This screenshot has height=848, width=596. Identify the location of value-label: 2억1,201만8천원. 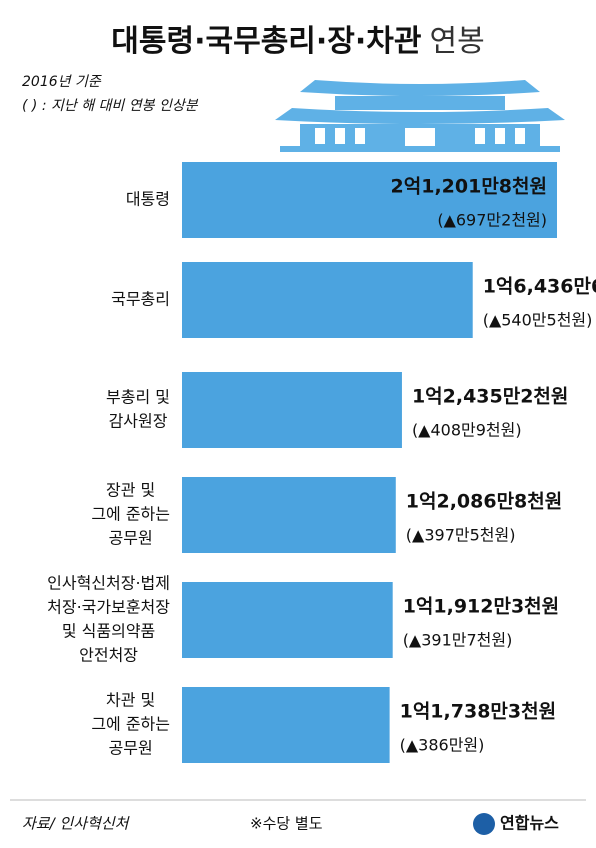
(469, 187).